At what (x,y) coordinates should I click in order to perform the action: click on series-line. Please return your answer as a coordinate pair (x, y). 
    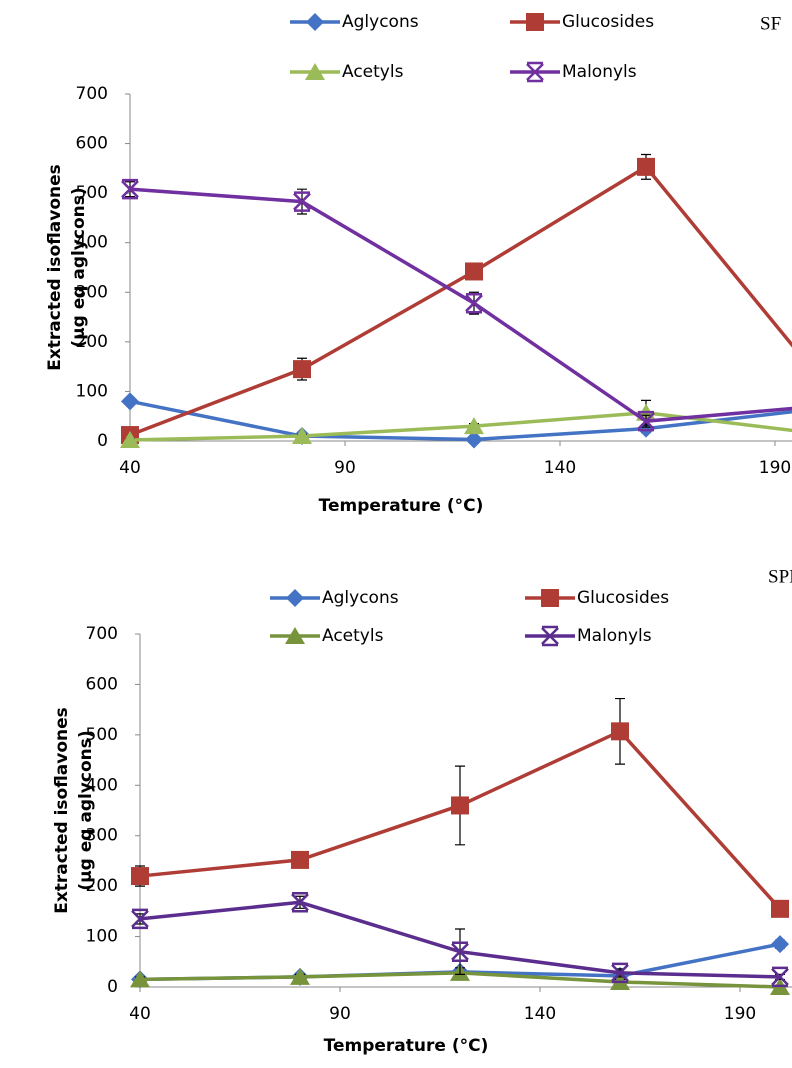
    Looking at the image, I should click on (460, 420).